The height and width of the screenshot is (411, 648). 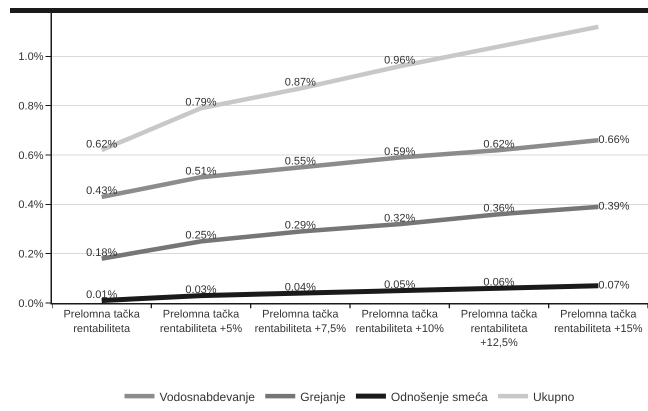 What do you see at coordinates (553, 397) in the screenshot?
I see `legend-label: Ukupno` at bounding box center [553, 397].